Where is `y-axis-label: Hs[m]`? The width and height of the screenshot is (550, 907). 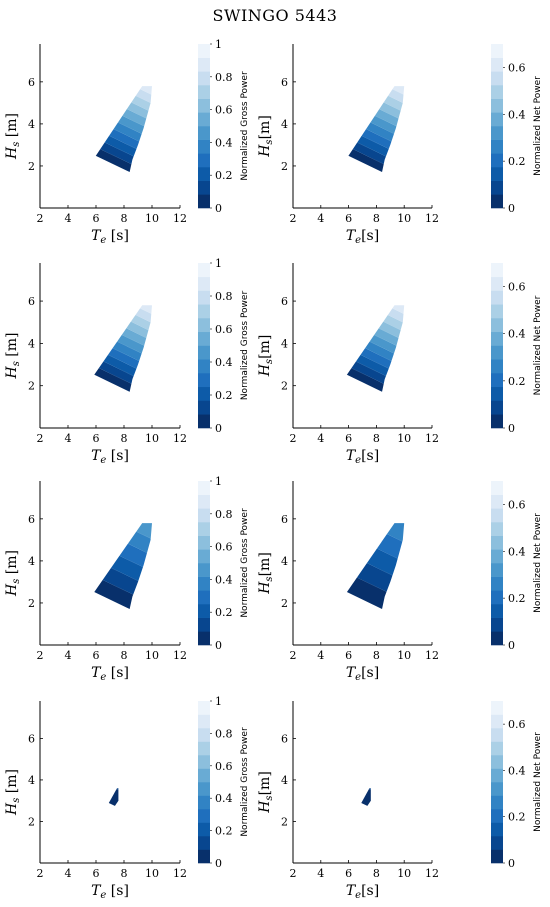 y-axis-label: Hs[m] is located at coordinates (266, 136).